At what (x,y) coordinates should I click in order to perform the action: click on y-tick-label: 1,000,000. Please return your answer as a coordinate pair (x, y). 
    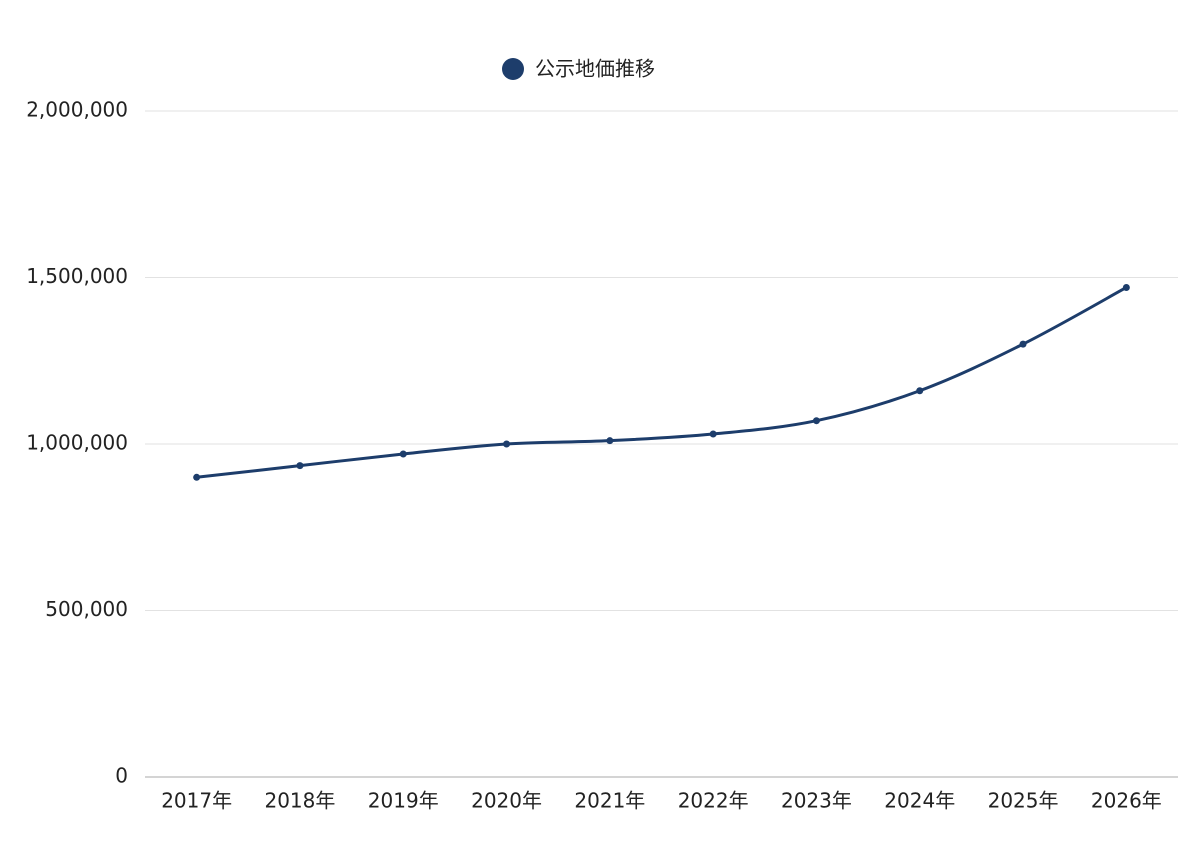
    Looking at the image, I should click on (77, 443).